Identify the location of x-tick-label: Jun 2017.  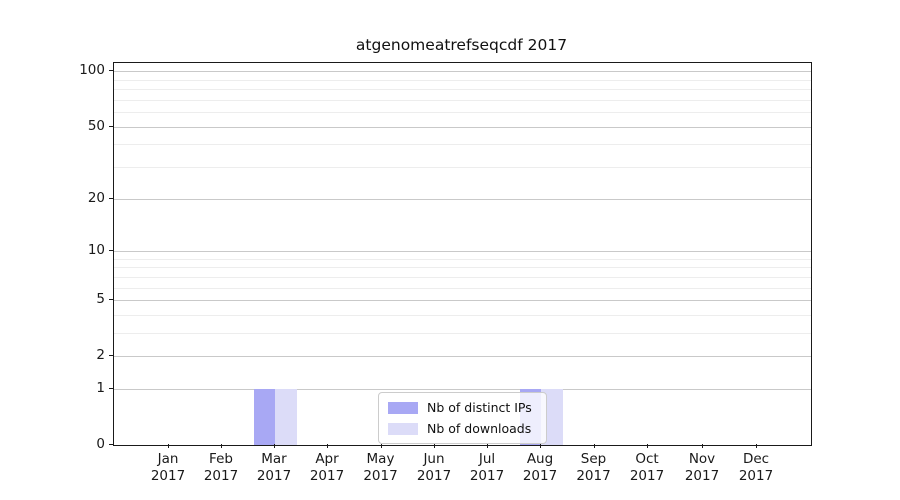
(434, 468).